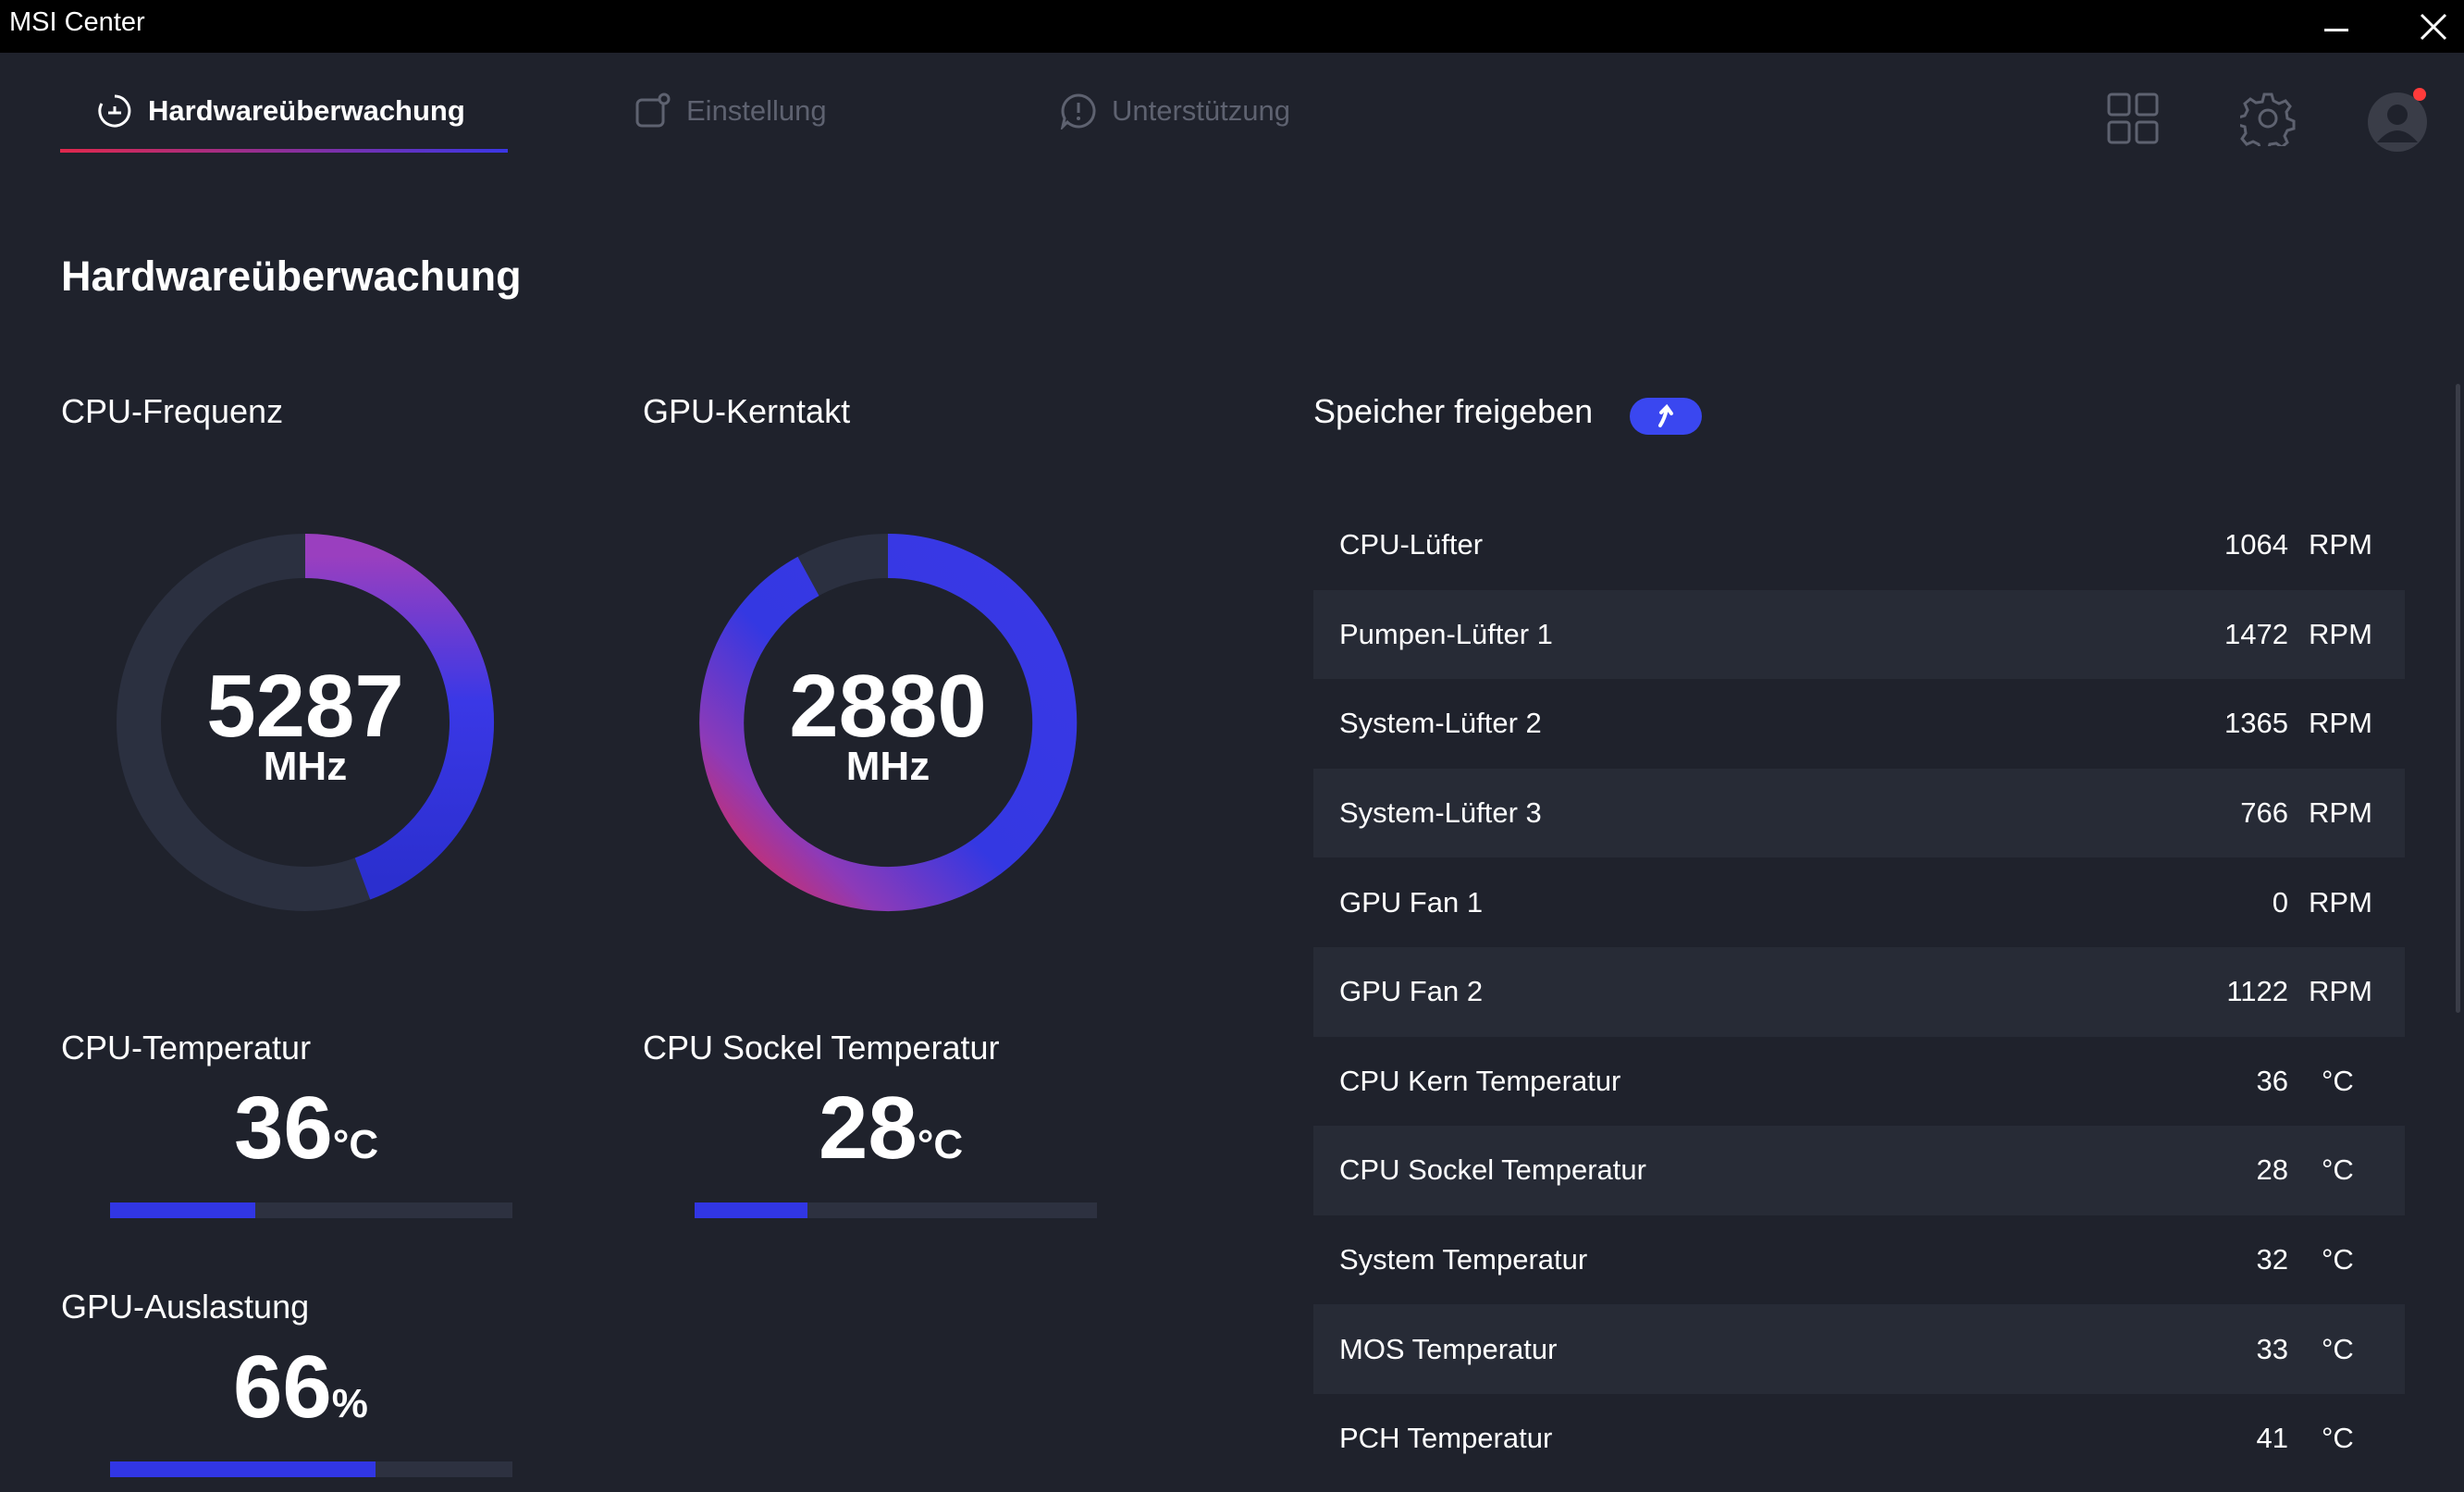 This screenshot has height=1492, width=2464. I want to click on gpu-clock-gauge: 2880 MHz, so click(888, 725).